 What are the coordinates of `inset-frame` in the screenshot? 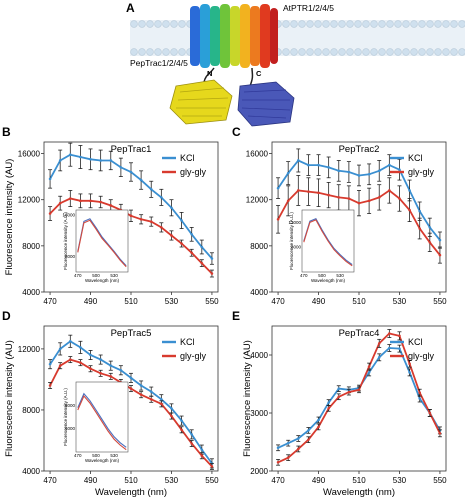 It's located at (102, 241).